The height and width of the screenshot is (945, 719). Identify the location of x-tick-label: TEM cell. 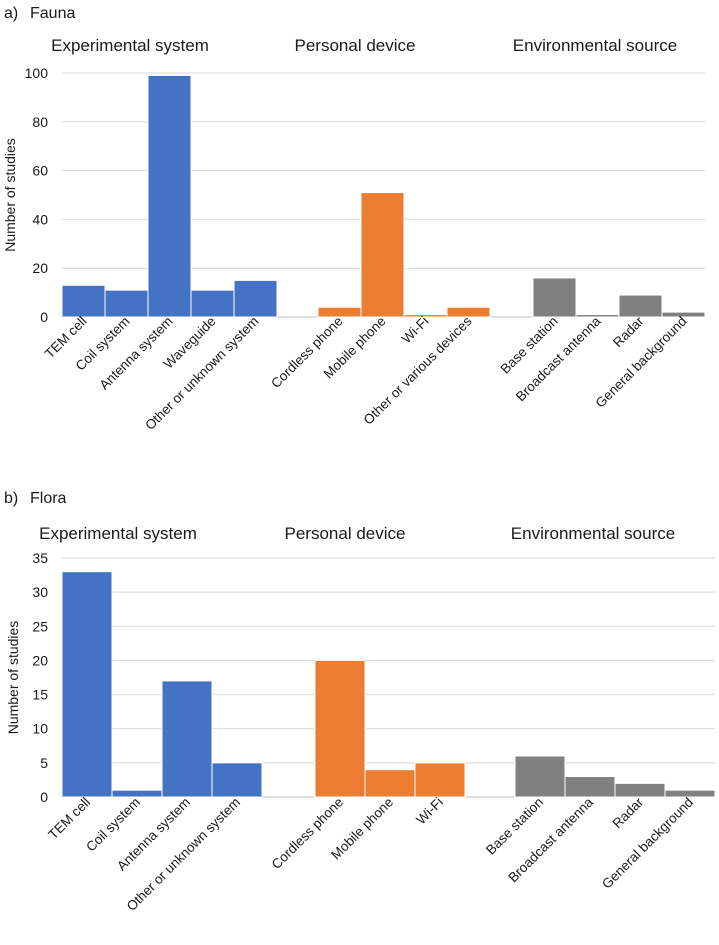
(69, 819).